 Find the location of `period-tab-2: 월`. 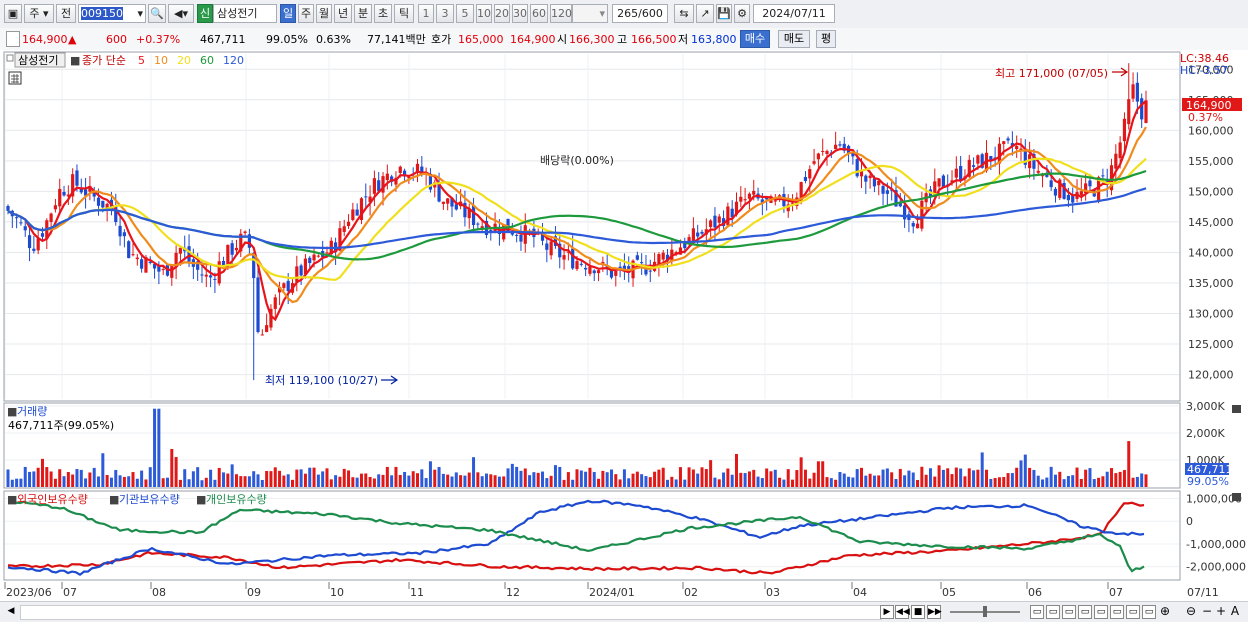

period-tab-2: 월 is located at coordinates (324, 13).